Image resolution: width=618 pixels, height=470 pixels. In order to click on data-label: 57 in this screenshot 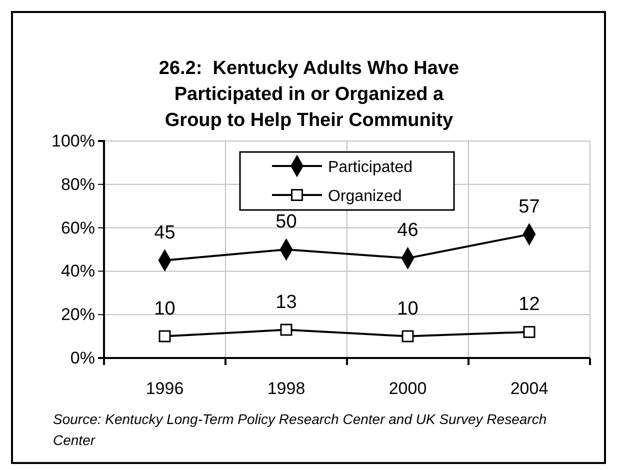, I will do `click(529, 207)`.